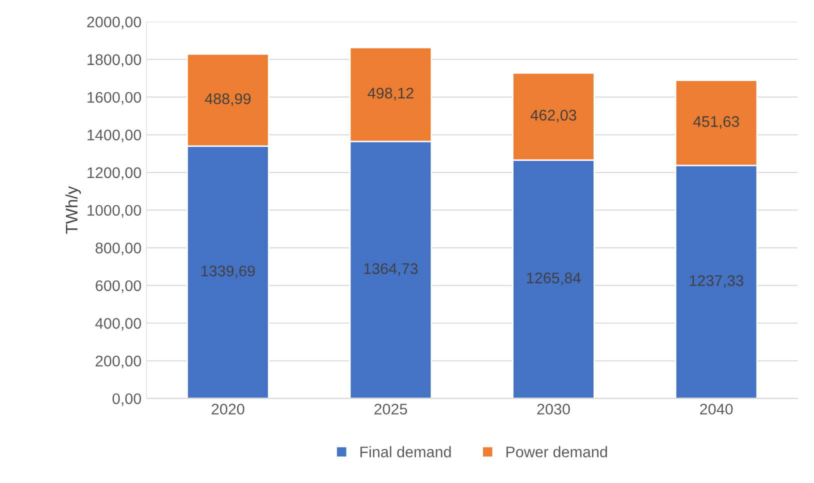  I want to click on y-tick-label: 1600,00, so click(115, 98).